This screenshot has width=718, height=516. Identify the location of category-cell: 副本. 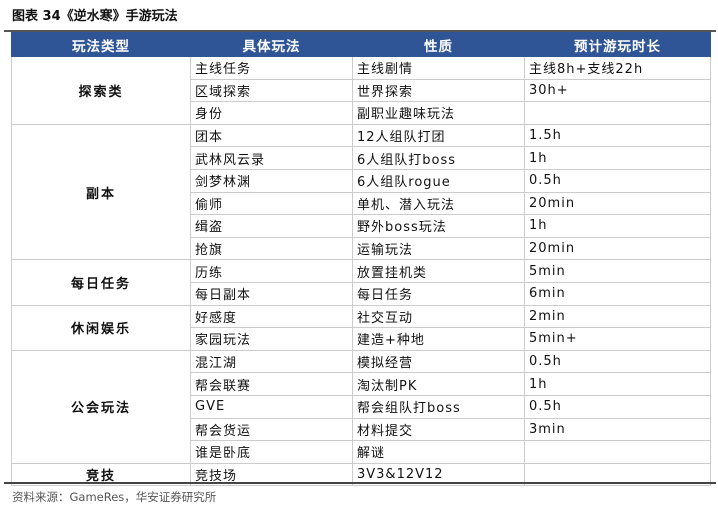
(101, 192).